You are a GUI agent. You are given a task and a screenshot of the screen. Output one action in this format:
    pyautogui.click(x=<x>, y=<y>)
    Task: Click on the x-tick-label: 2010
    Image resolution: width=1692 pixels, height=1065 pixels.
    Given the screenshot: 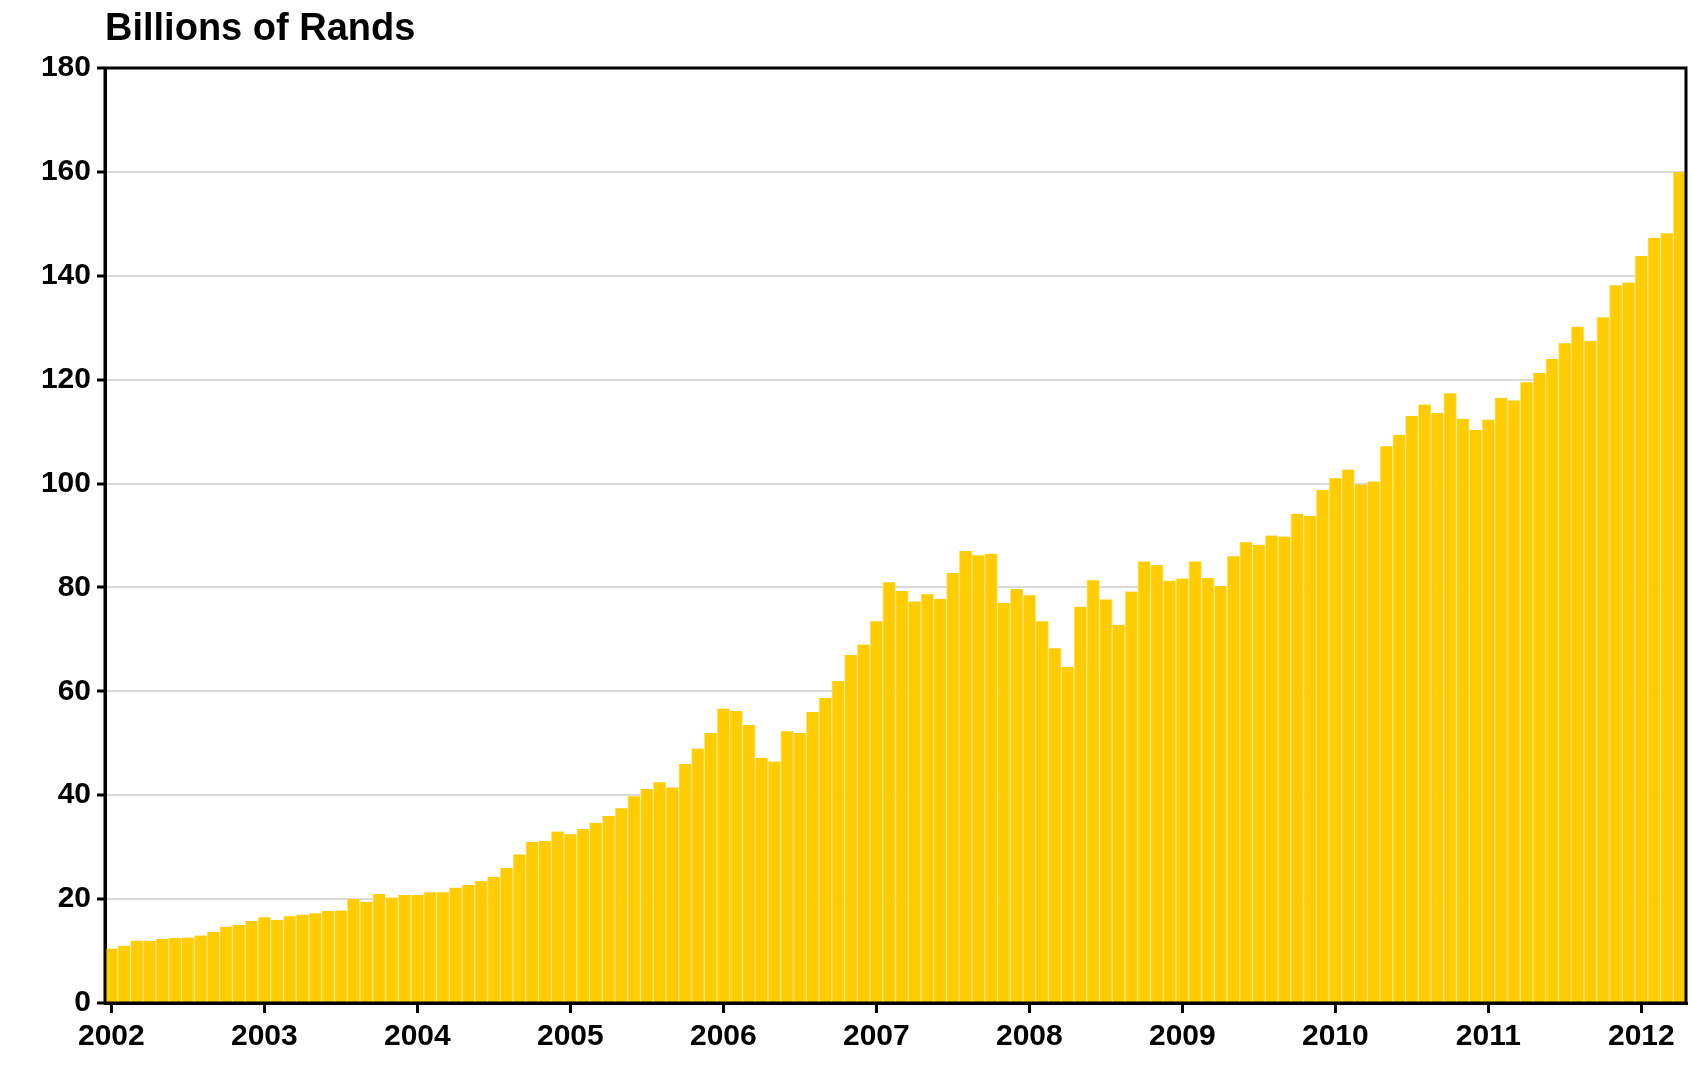 What is the action you would take?
    pyautogui.click(x=1335, y=1035)
    